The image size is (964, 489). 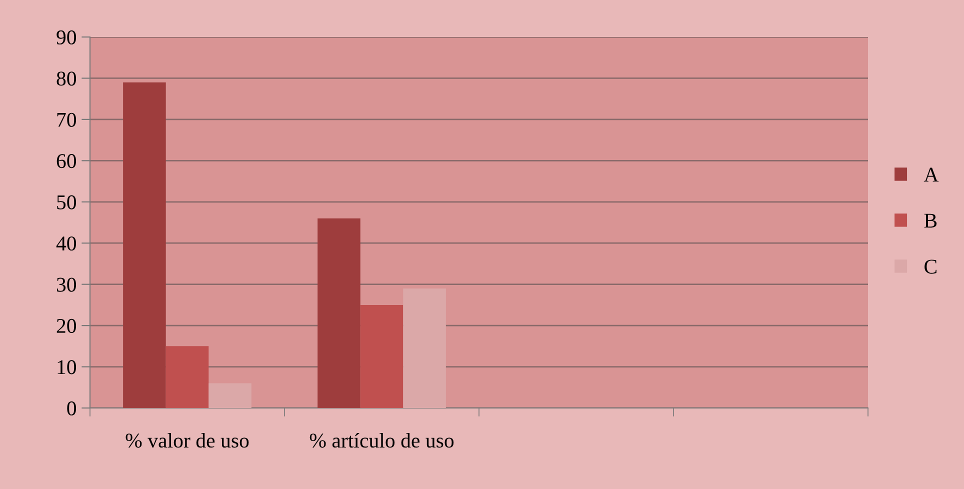 What do you see at coordinates (66, 285) in the screenshot?
I see `y-tick-label: 30` at bounding box center [66, 285].